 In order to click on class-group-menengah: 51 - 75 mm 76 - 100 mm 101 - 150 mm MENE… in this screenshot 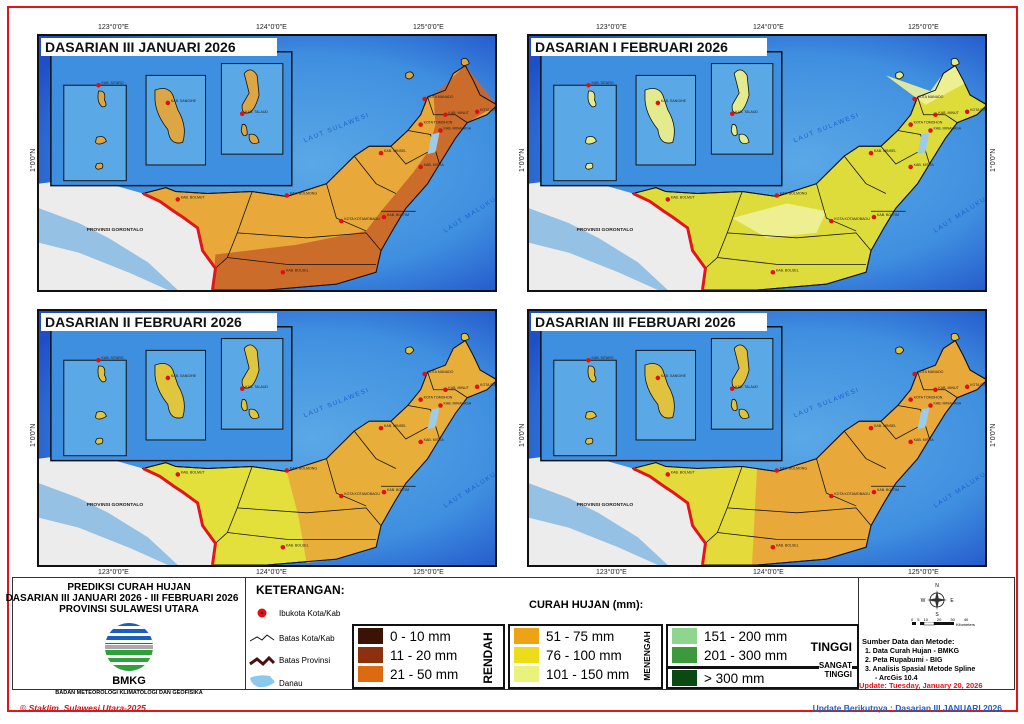, I will do `click(585, 656)`.